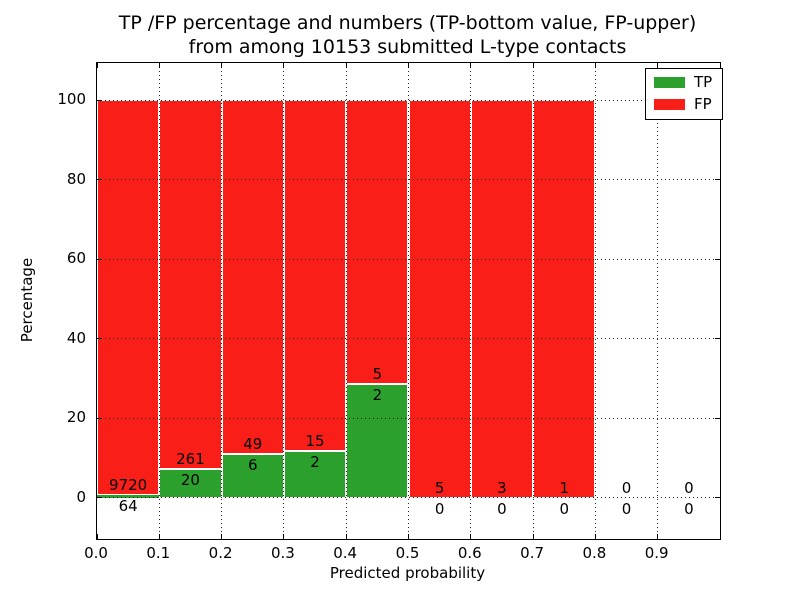  I want to click on tp-count-label: 6, so click(252, 465).